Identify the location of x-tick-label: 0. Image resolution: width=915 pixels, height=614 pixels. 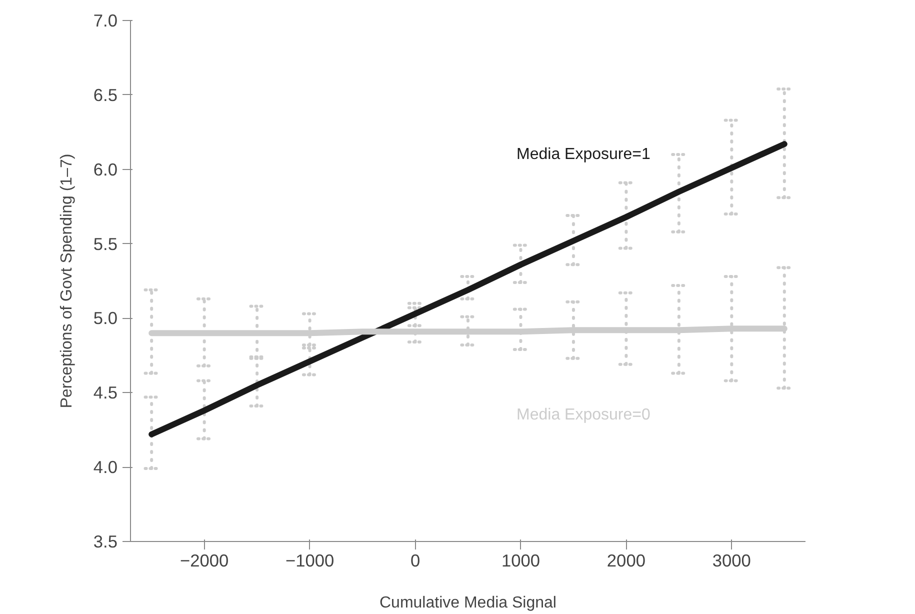
(415, 560).